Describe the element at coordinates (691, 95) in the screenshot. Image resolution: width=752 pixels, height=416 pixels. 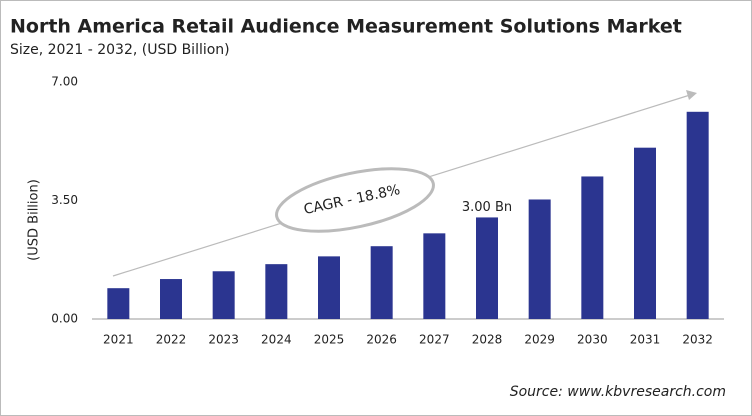
I see `arrow-head` at that location.